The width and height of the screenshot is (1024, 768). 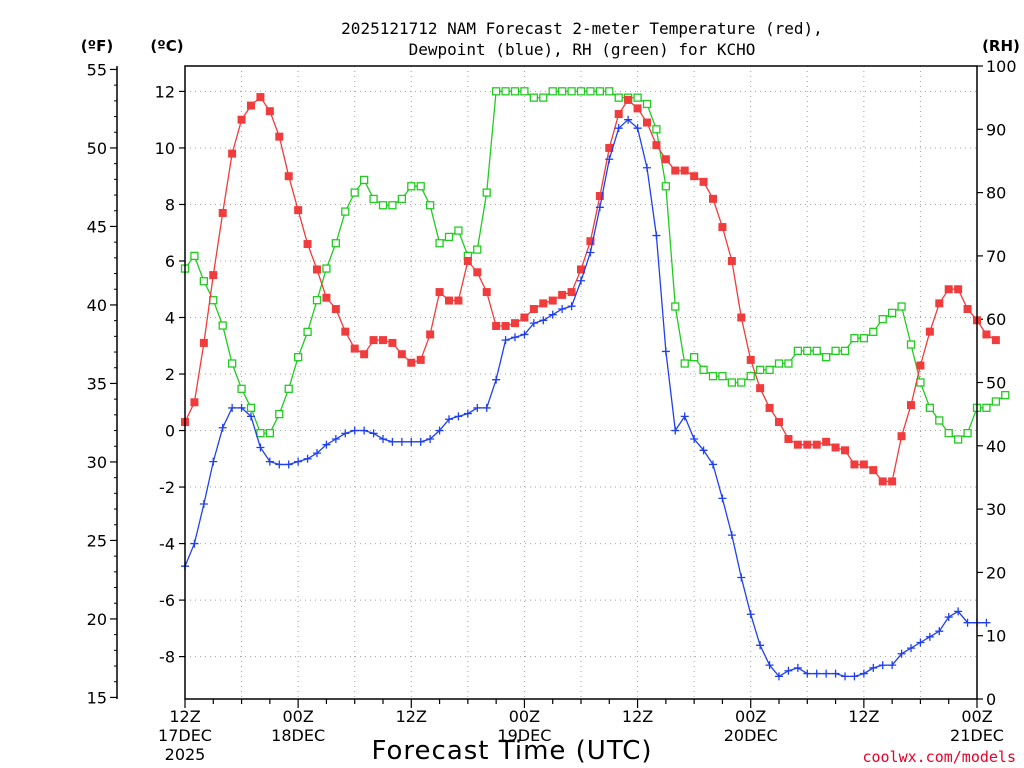 I want to click on celsius-tick-label: 6, so click(x=170, y=261).